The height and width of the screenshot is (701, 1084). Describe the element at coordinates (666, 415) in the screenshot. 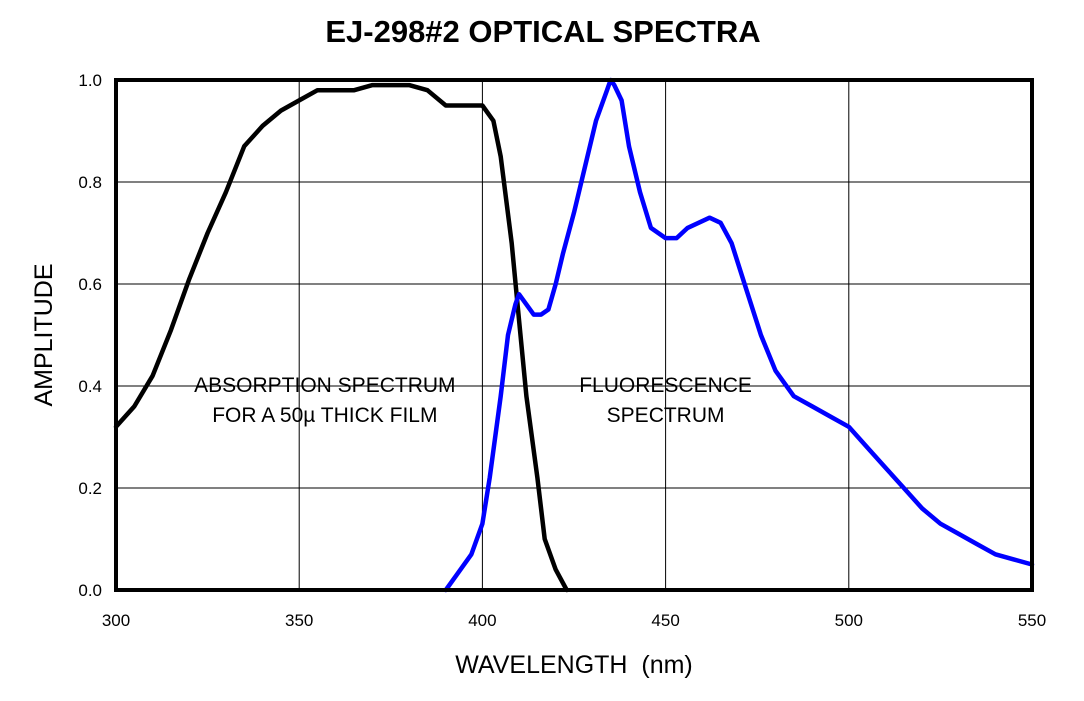

I see `annotation-text: SPECTRUM` at that location.